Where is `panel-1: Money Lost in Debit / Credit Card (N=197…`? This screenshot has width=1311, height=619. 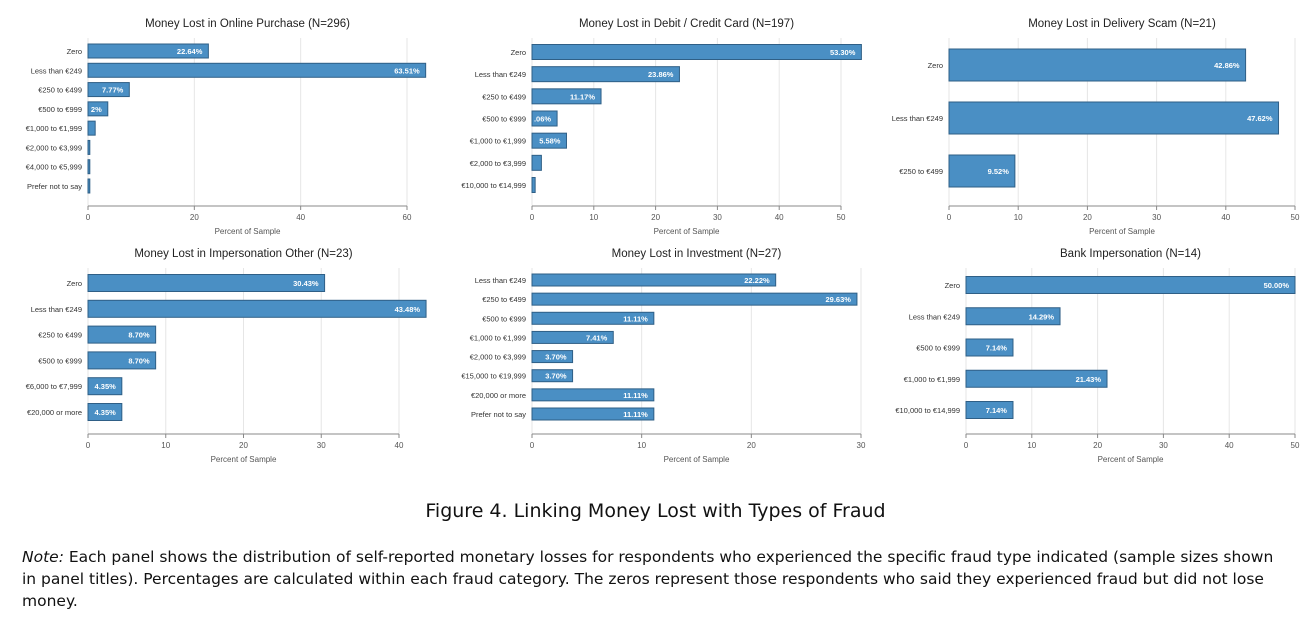 panel-1: Money Lost in Debit / Credit Card (N=197… is located at coordinates (661, 127).